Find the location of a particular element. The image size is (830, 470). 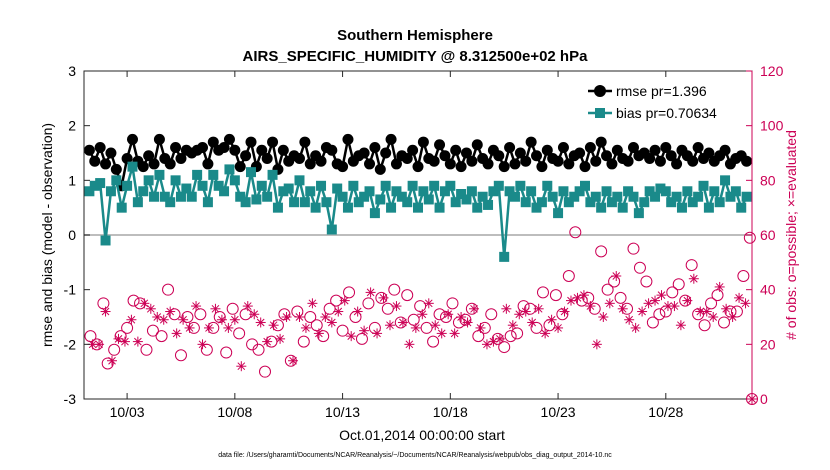

legend-box is located at coordinates (663, 102).